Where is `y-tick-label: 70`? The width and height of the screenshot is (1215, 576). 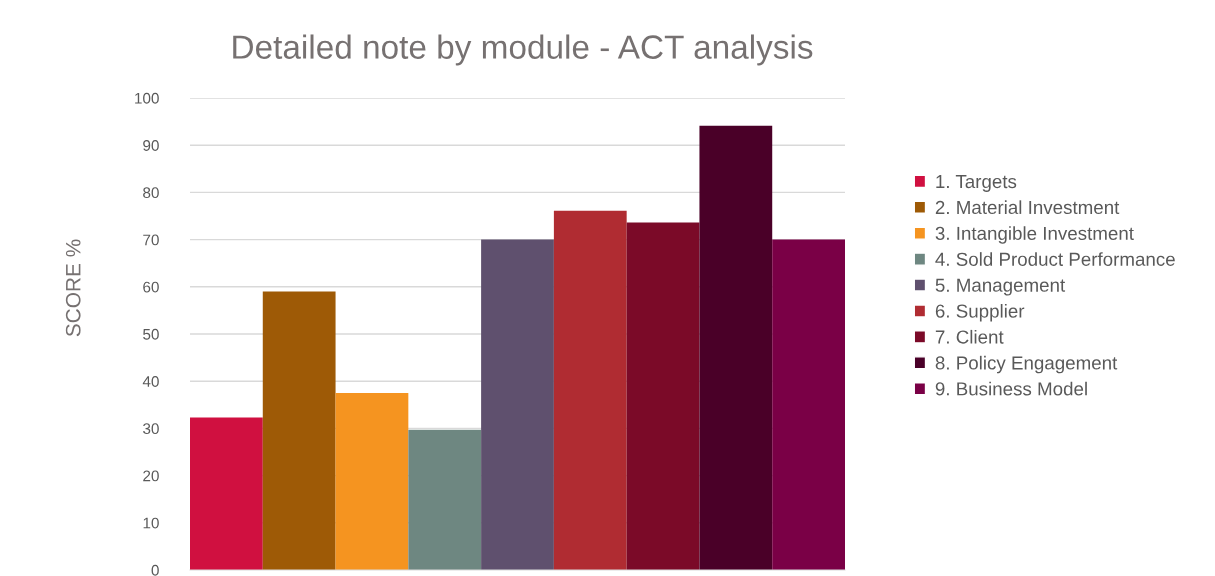 y-tick-label: 70 is located at coordinates (151, 240).